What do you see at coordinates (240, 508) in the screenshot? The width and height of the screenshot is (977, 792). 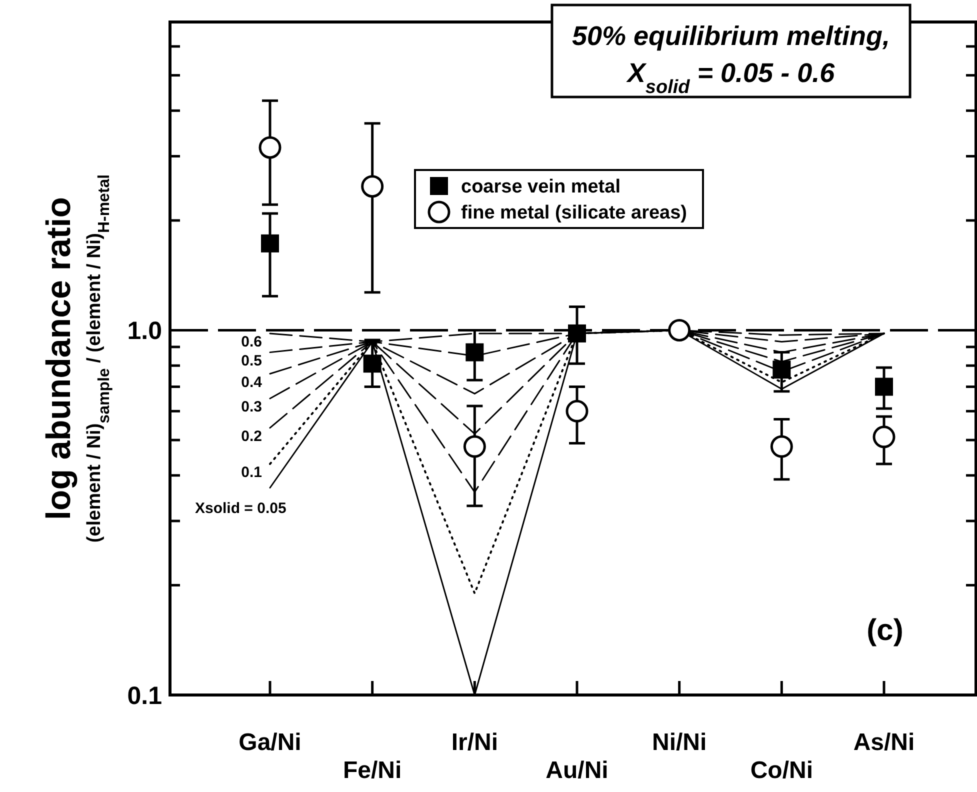 I see `series-label: Xsolid = 0.05` at bounding box center [240, 508].